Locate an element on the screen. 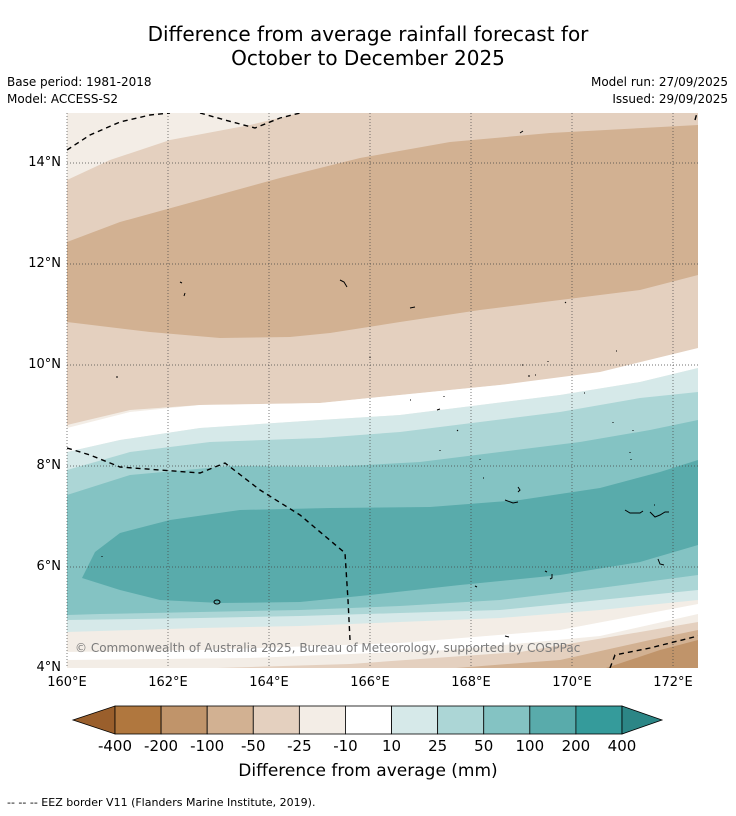  meta-left: Base period: 1981-2018 Model: ACCESS-S2 is located at coordinates (79, 91).